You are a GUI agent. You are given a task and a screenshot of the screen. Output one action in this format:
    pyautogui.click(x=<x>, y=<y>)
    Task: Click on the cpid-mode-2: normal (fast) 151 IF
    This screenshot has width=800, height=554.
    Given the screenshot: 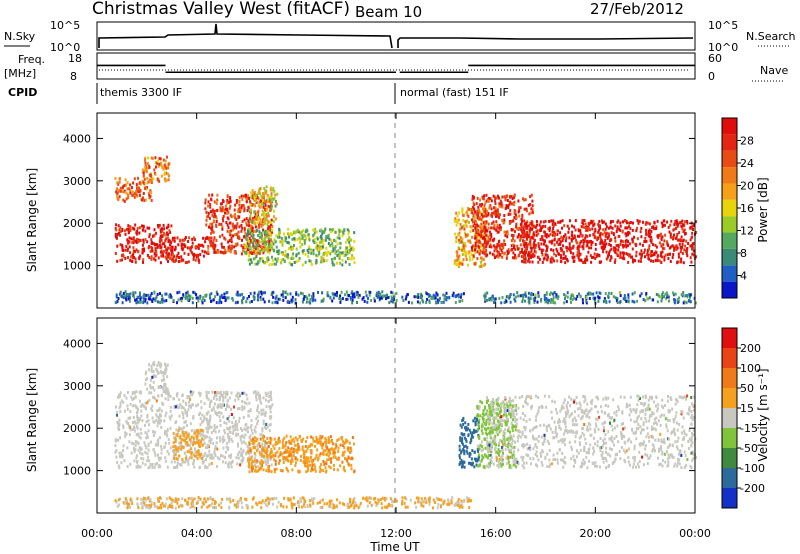 What is the action you would take?
    pyautogui.click(x=454, y=92)
    